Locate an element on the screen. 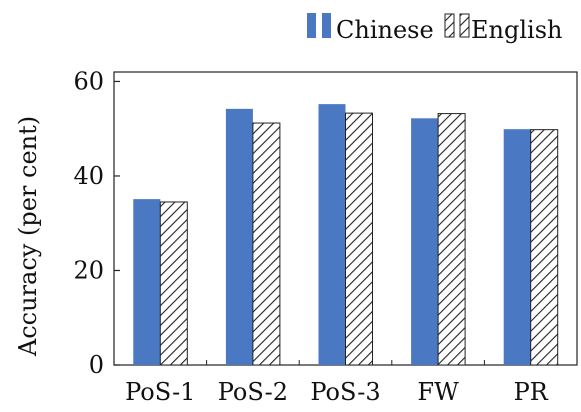 The width and height of the screenshot is (581, 412). x-axis-ticks: PoS-1 PoS-2 PoS-3 FW PR is located at coordinates (351, 383).